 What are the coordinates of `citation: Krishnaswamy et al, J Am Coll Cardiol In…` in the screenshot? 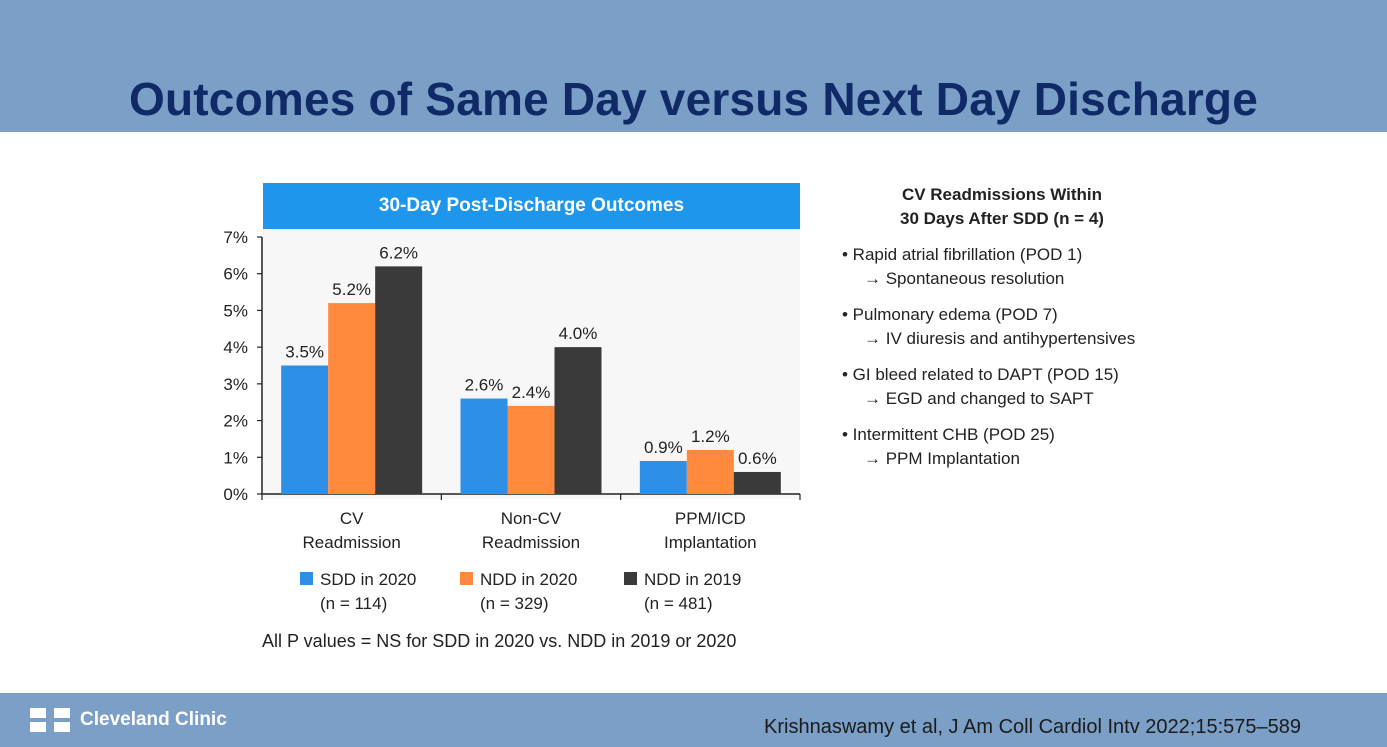 It's located at (1032, 727).